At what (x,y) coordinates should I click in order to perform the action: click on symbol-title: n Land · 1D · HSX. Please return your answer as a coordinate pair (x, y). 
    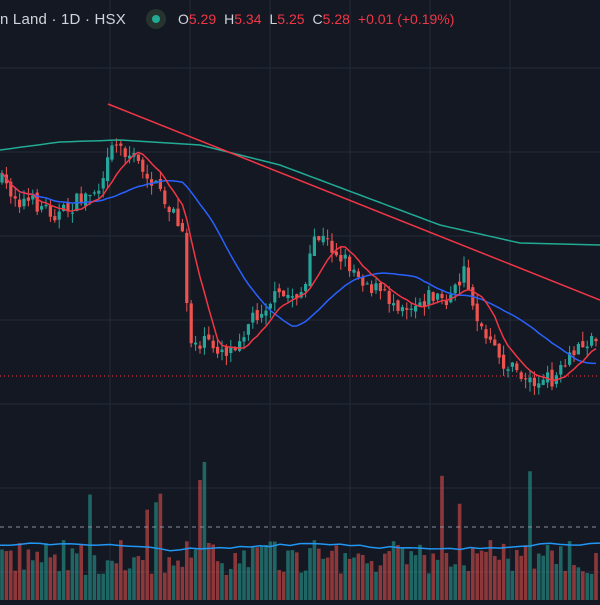
    Looking at the image, I should click on (63, 19).